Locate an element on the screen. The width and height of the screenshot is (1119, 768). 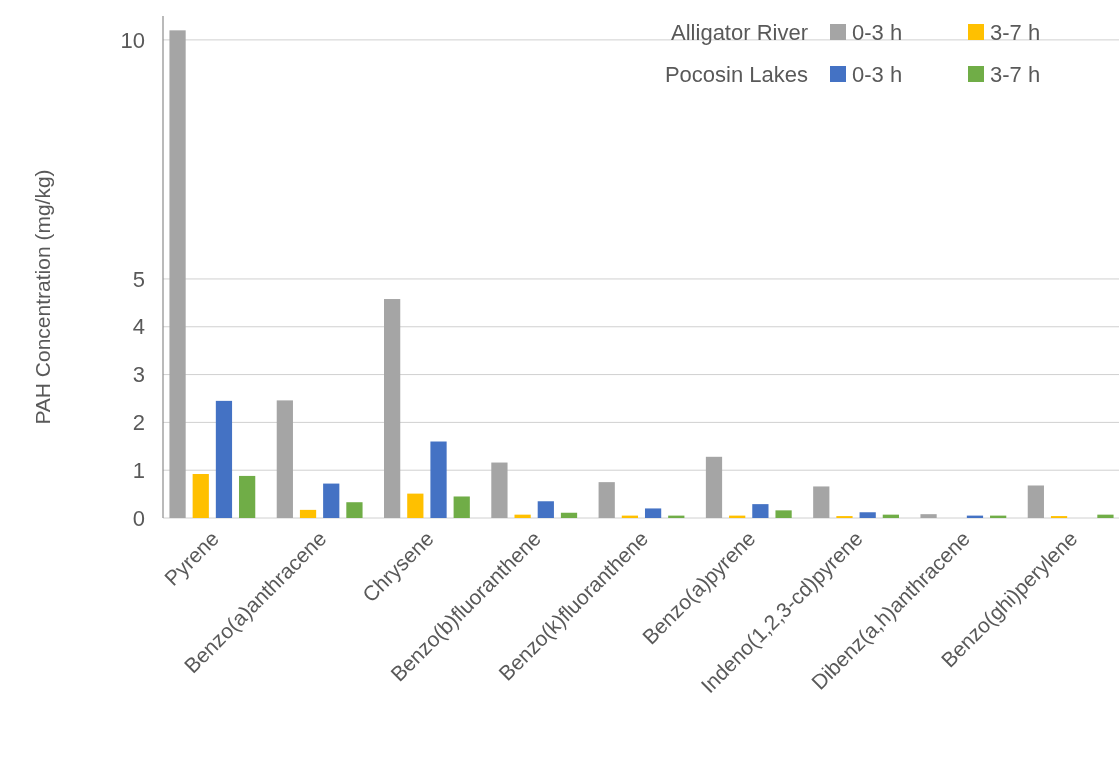
y-tick-label: 5 is located at coordinates (138, 279).